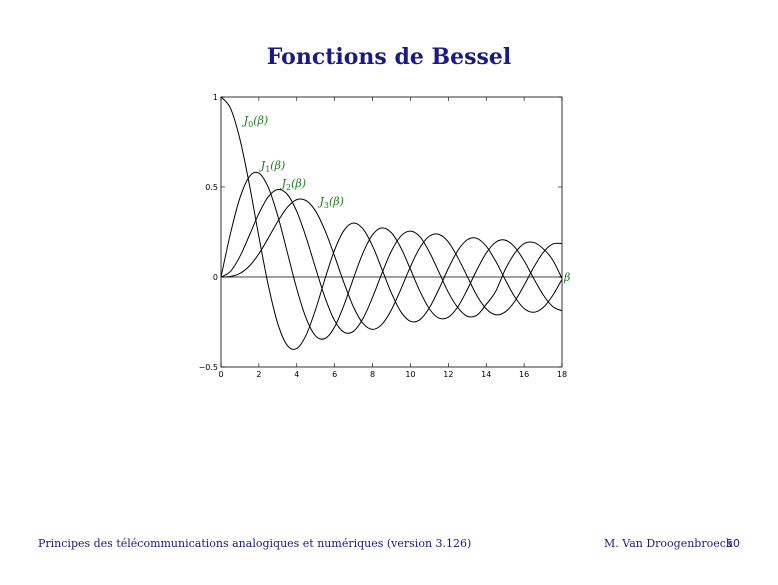 The image size is (778, 585). Describe the element at coordinates (391, 264) in the screenshot. I see `bessel-curve-j3` at that location.